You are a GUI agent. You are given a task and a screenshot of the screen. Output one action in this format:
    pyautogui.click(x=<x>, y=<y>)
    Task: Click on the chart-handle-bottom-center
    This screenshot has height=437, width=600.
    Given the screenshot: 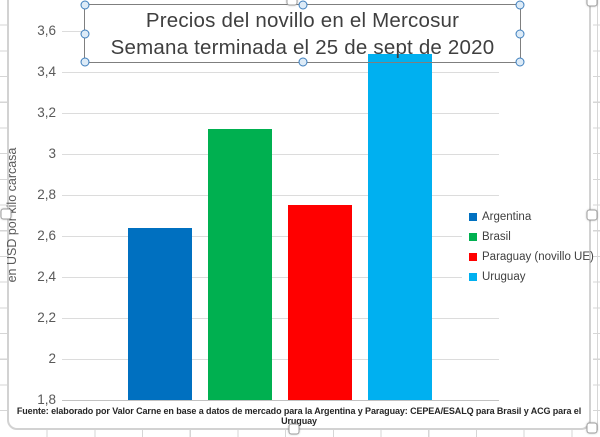 What is the action you would take?
    pyautogui.click(x=294, y=429)
    